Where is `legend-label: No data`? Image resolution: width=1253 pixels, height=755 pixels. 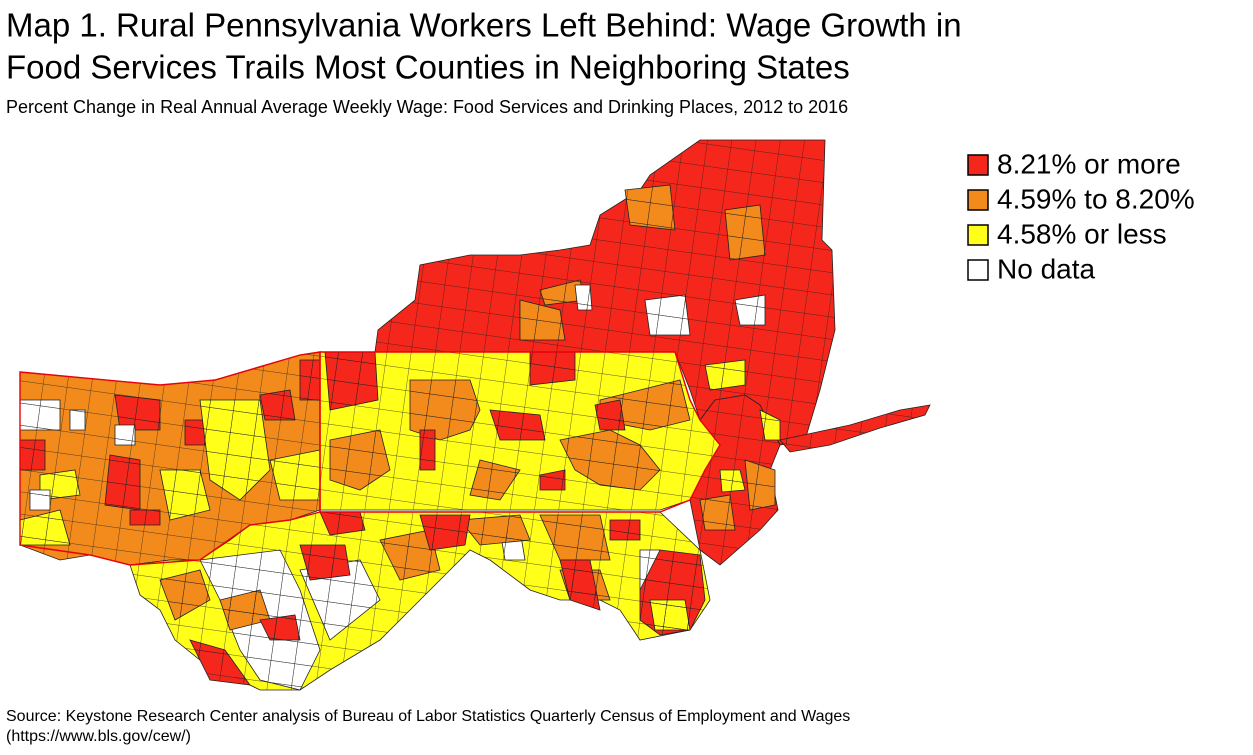
legend-label: No data is located at coordinates (1046, 268).